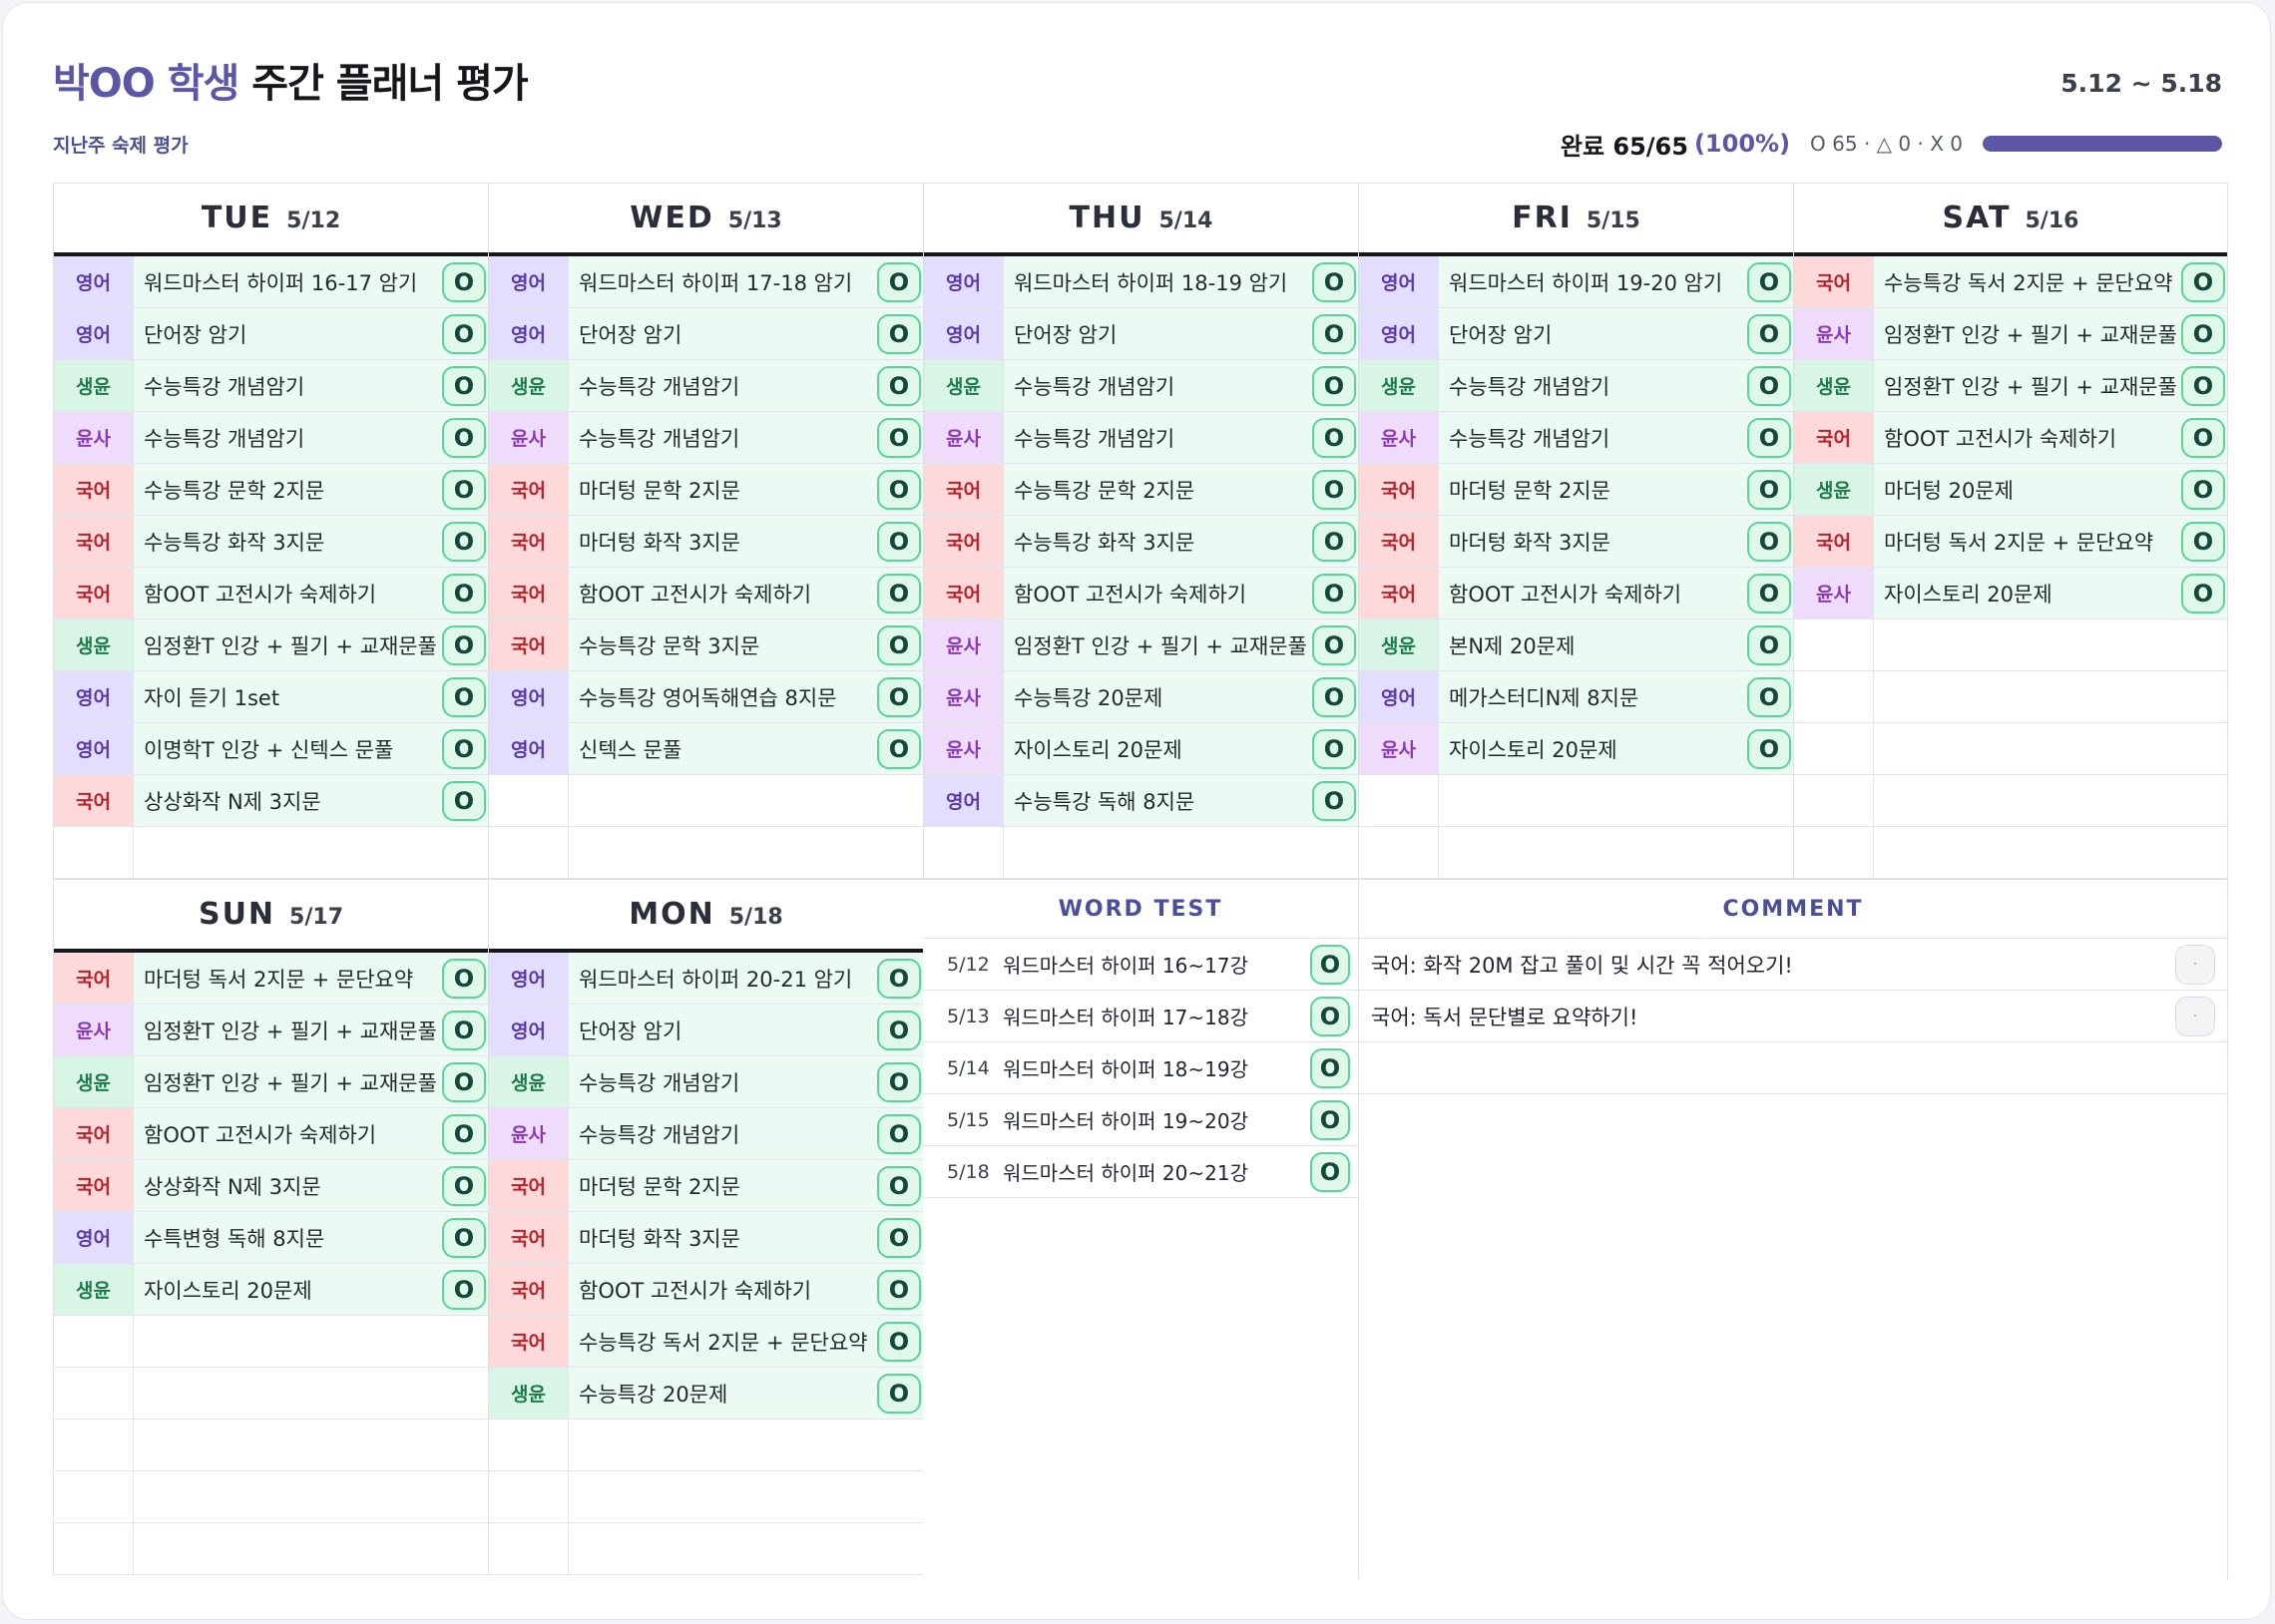 The width and height of the screenshot is (2275, 1624). What do you see at coordinates (2011, 490) in the screenshot?
I see `task-row: 생윤 마더텅 20문제 O` at bounding box center [2011, 490].